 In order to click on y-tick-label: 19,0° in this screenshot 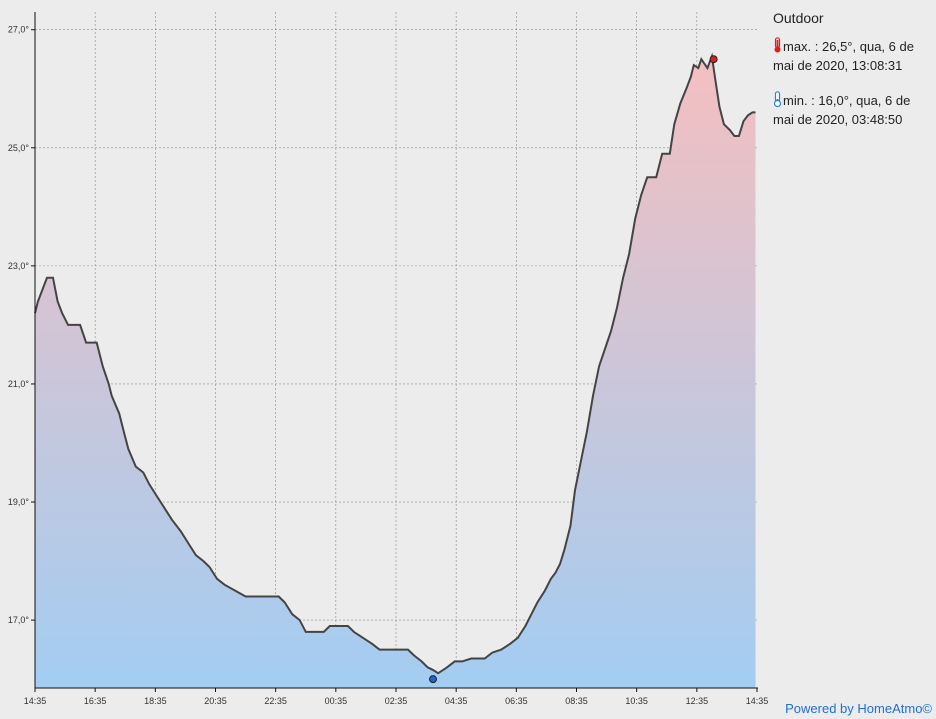, I will do `click(19, 502)`.